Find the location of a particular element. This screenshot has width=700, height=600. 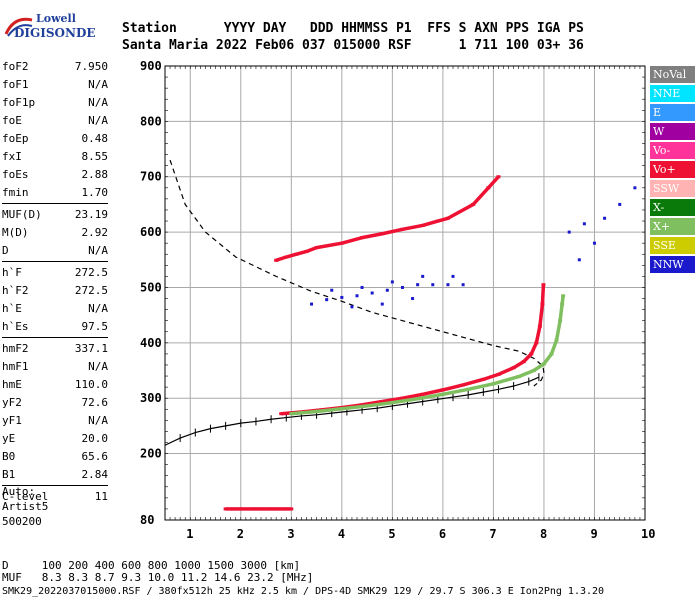

param-value: 11 is located at coordinates (101, 496).